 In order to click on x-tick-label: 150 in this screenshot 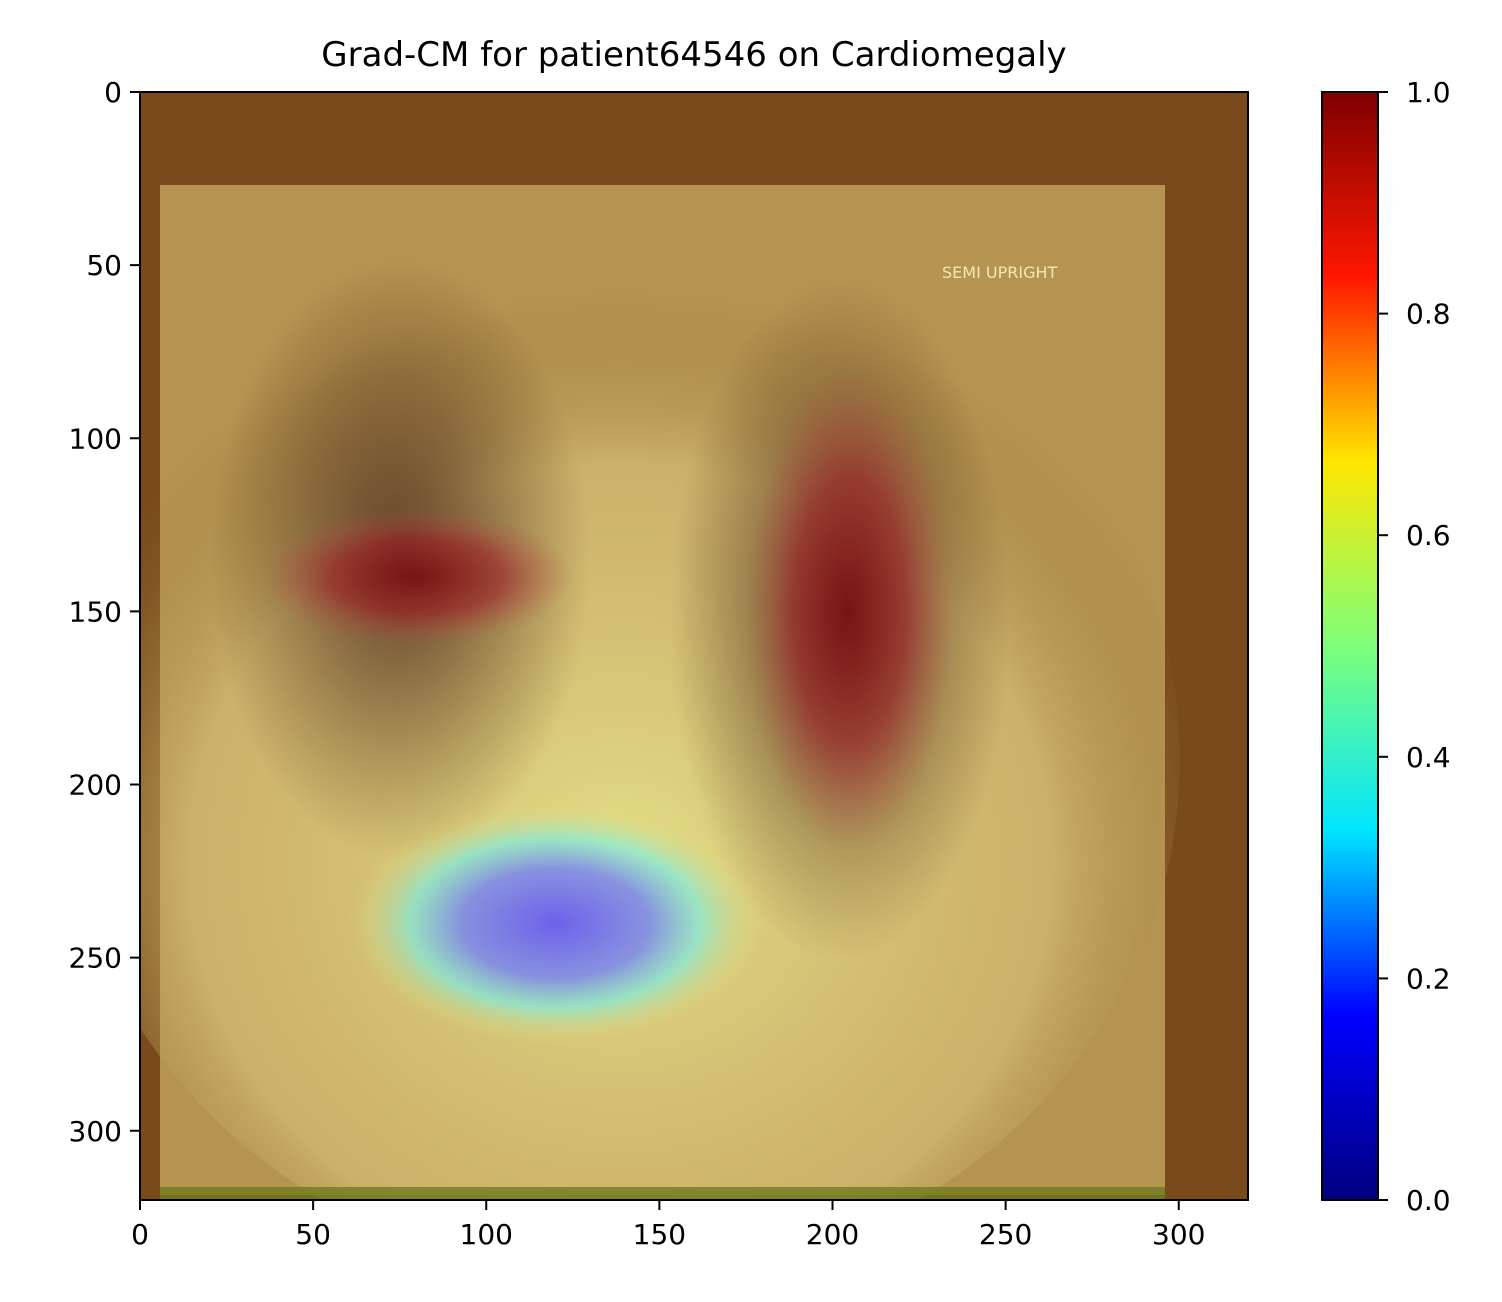, I will do `click(659, 1234)`.